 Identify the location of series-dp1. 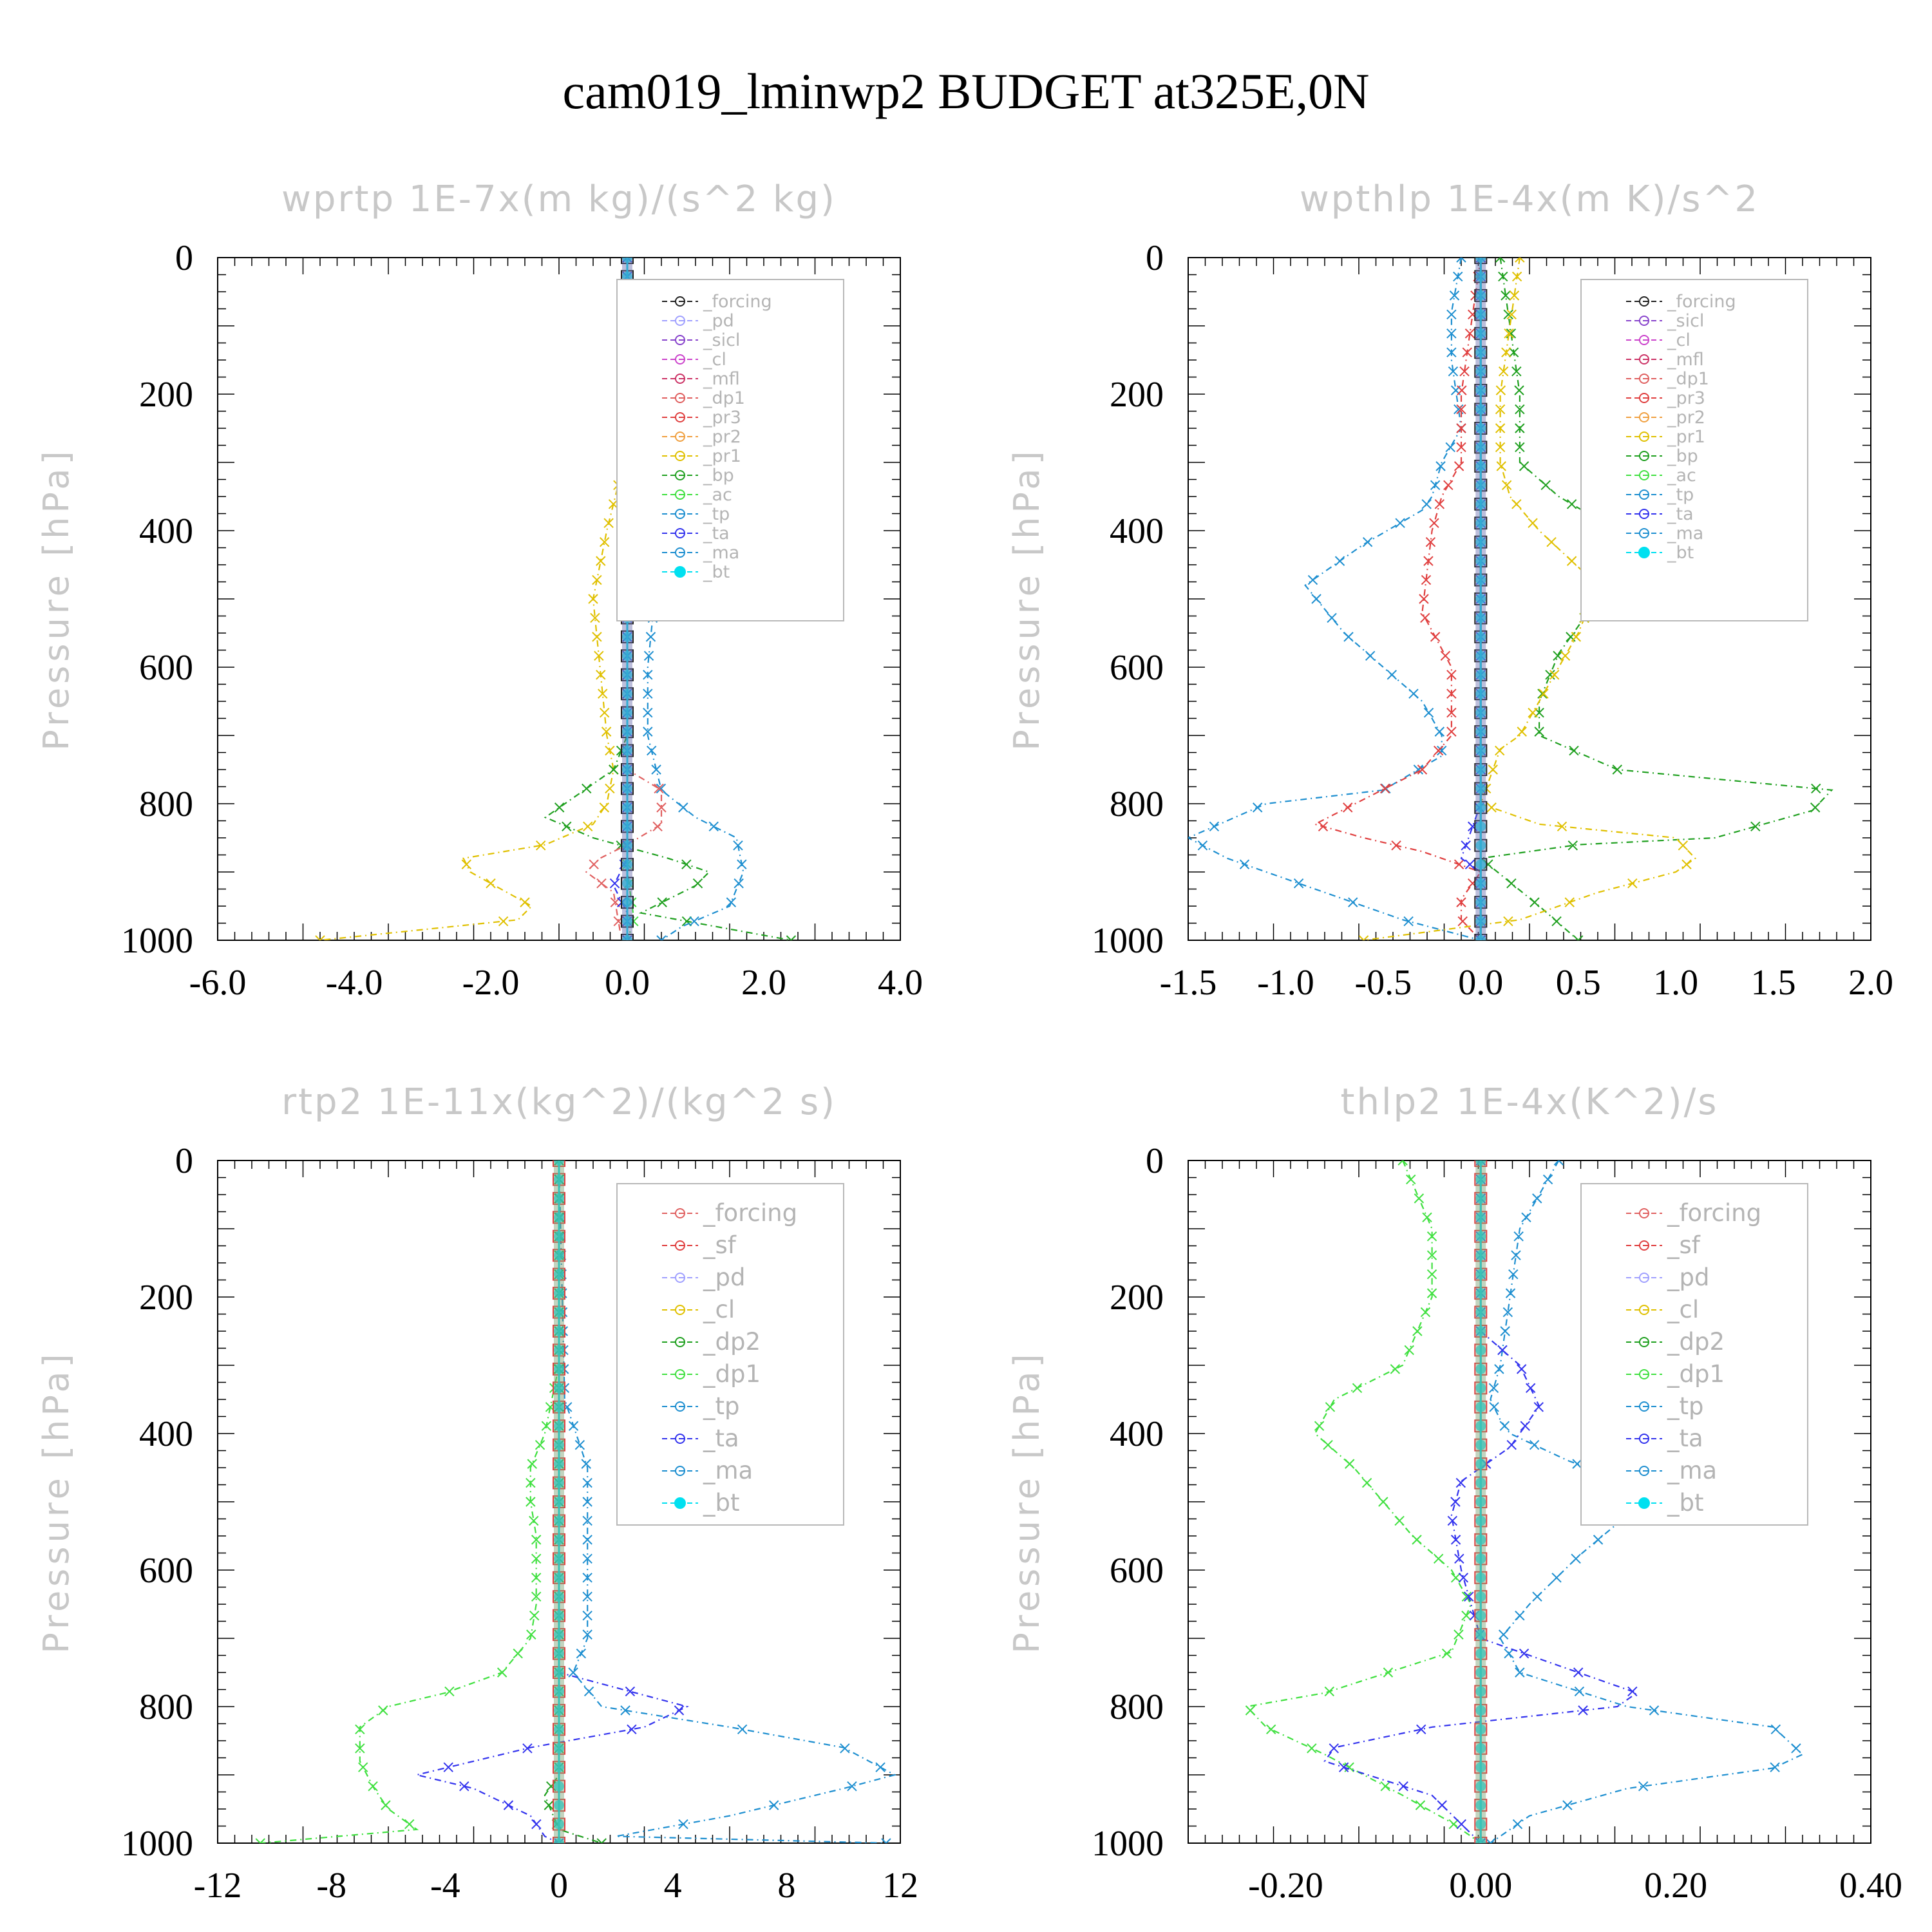
(1366, 1502).